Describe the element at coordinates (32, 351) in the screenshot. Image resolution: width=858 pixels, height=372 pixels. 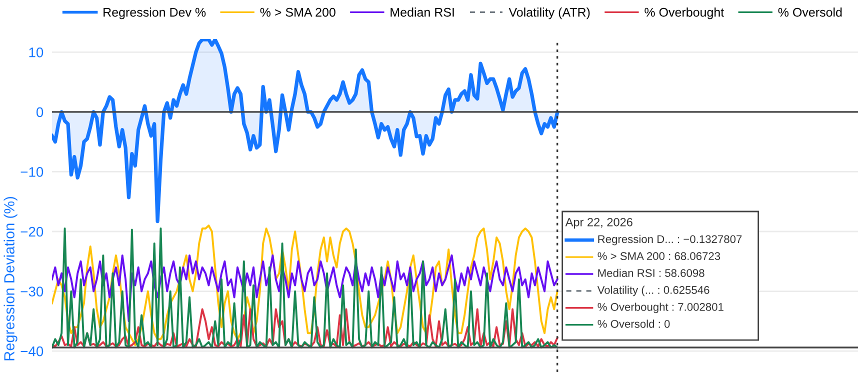
I see `y-tick-label: −40` at that location.